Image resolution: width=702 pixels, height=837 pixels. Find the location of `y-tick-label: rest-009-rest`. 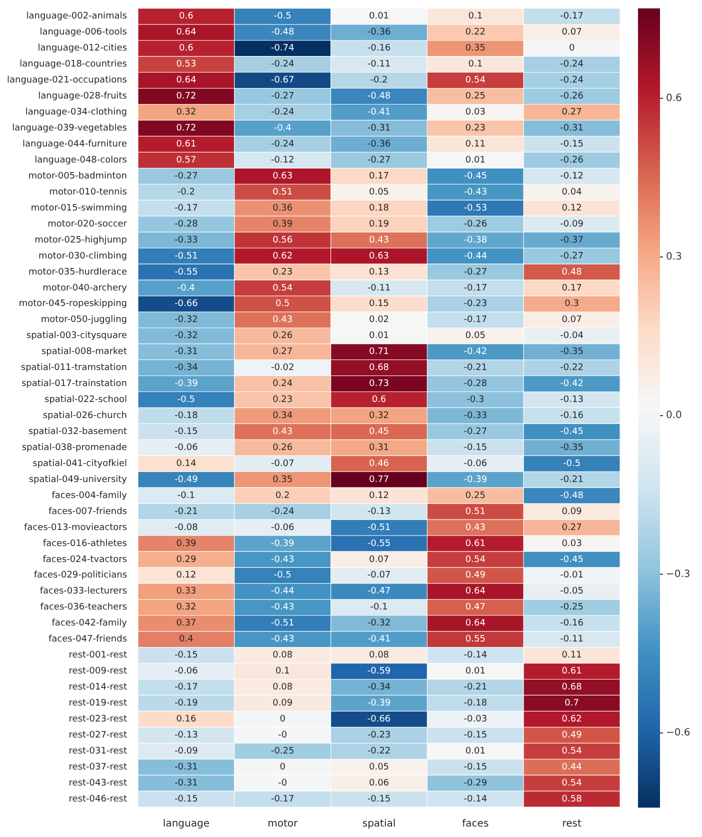

y-tick-label: rest-009-rest is located at coordinates (98, 671).